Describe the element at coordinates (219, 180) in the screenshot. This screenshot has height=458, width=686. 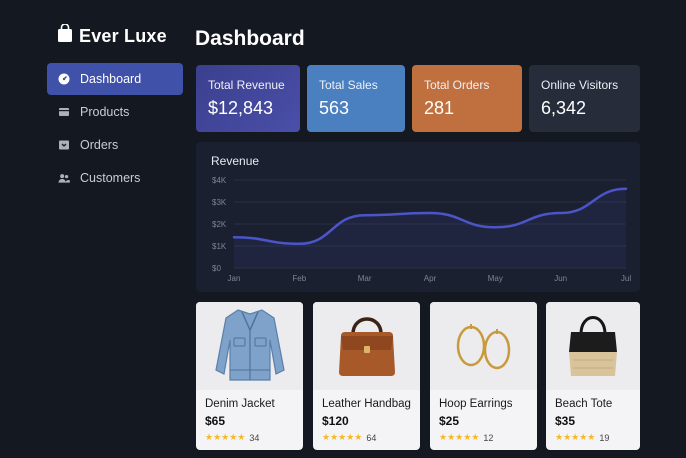
I see `y-tick-label: $4K` at that location.